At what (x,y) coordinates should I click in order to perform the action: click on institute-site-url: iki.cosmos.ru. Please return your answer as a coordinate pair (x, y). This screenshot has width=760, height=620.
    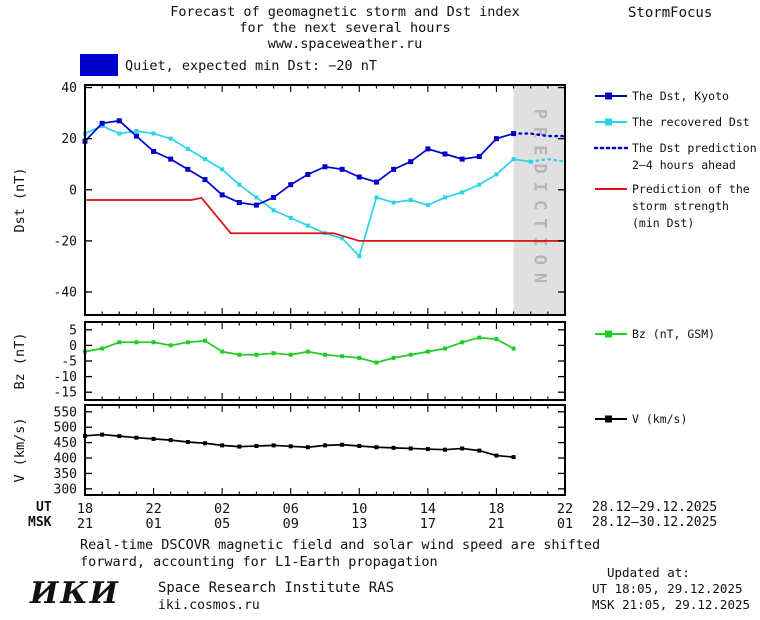
    Looking at the image, I should click on (209, 605).